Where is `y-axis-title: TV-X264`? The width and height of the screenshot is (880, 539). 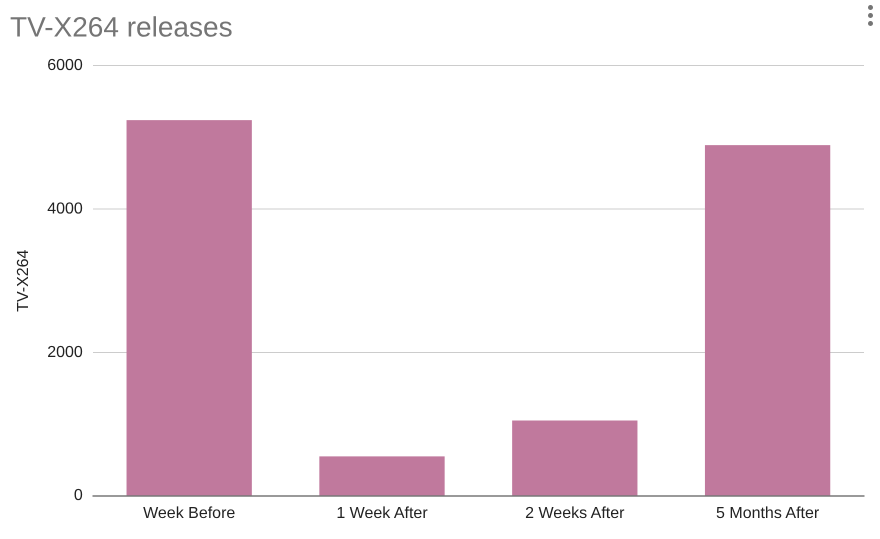 y-axis-title: TV-X264 is located at coordinates (23, 280).